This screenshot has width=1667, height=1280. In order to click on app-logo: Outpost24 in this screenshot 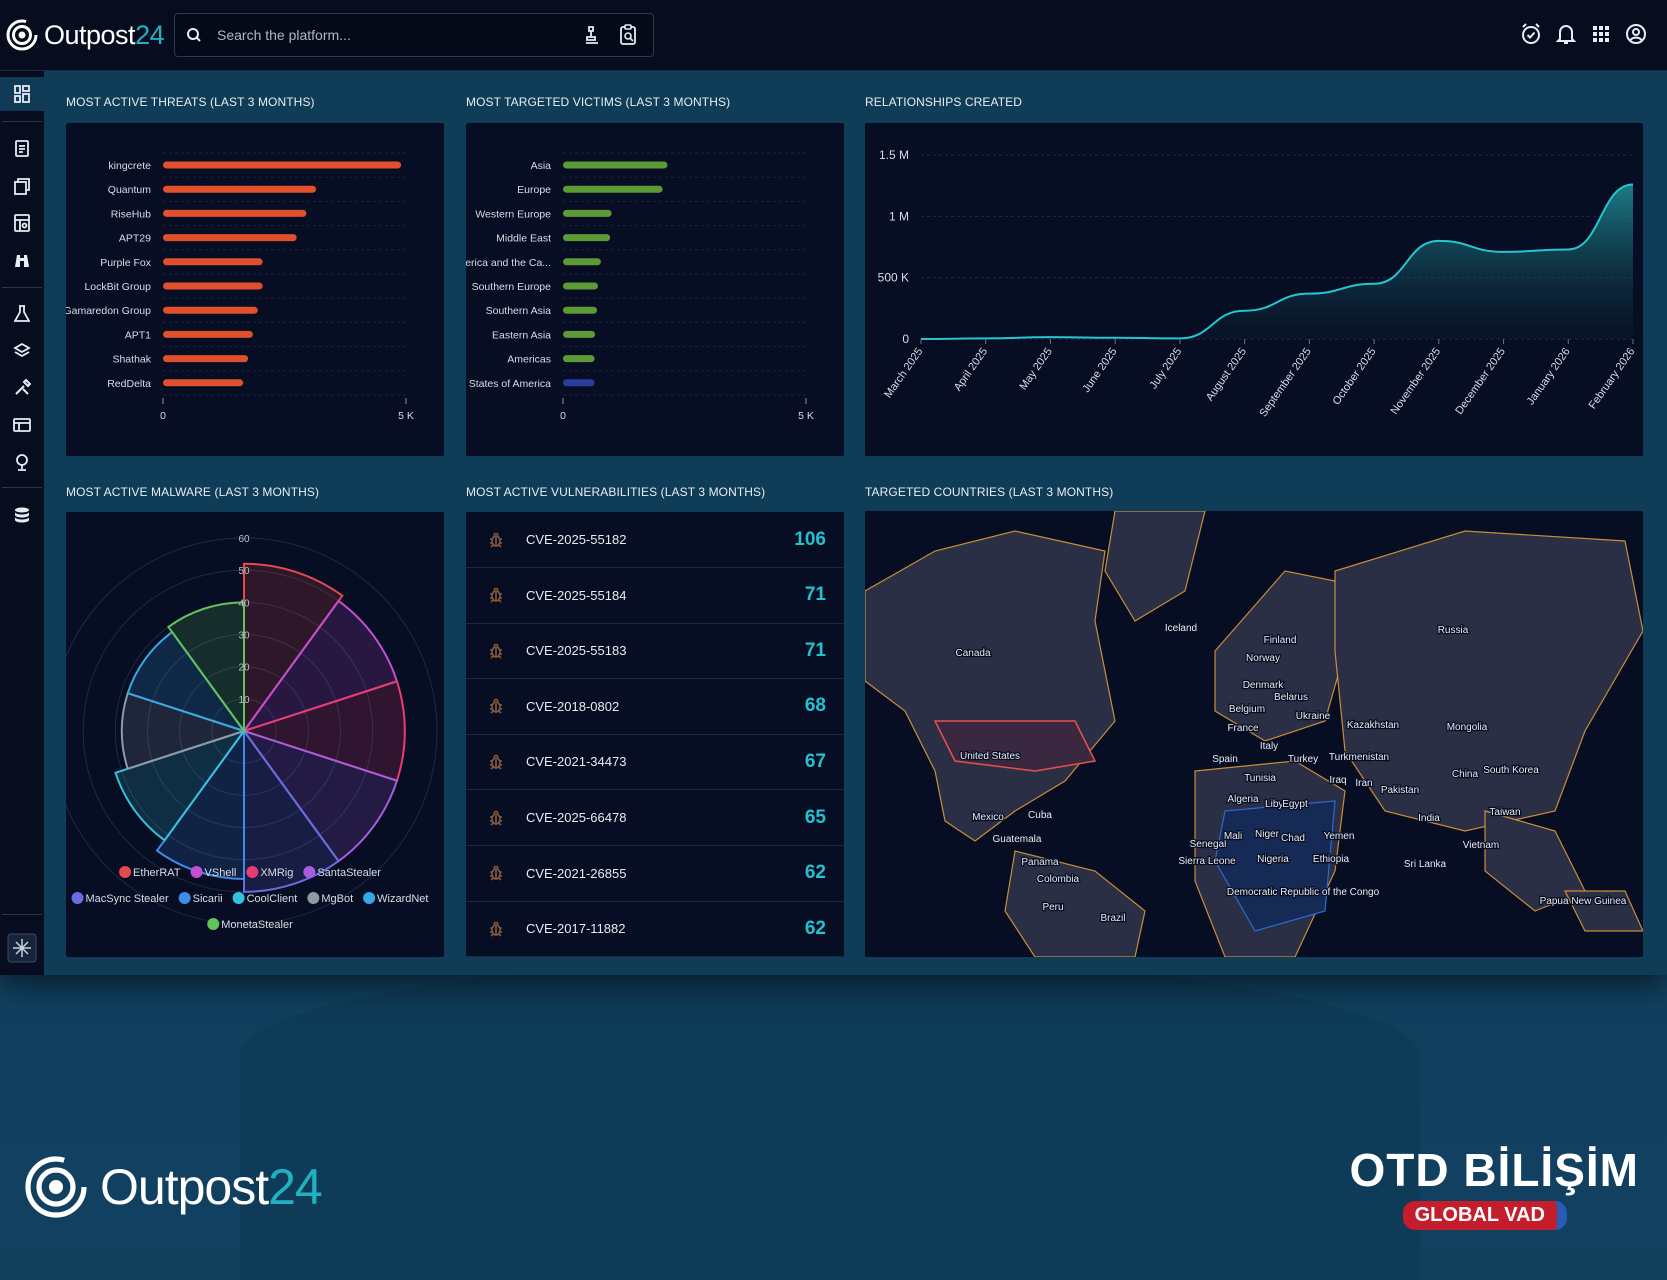, I will do `click(85, 35)`.